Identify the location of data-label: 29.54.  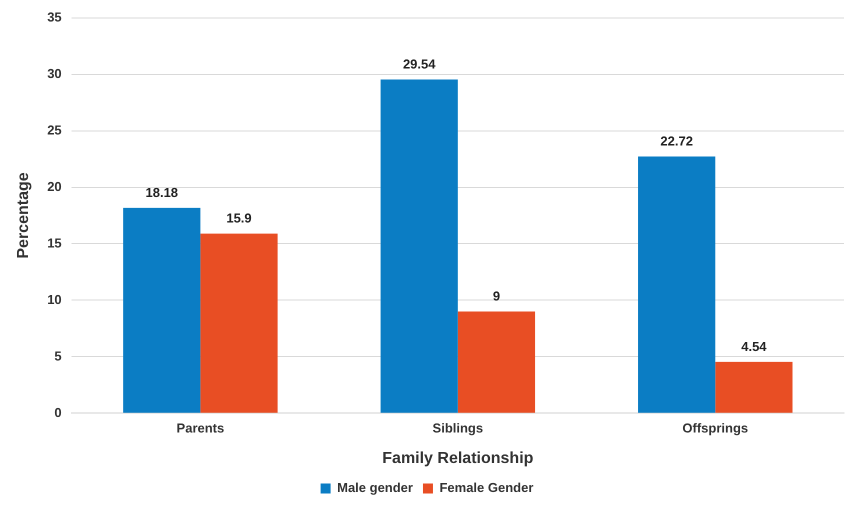
(419, 64).